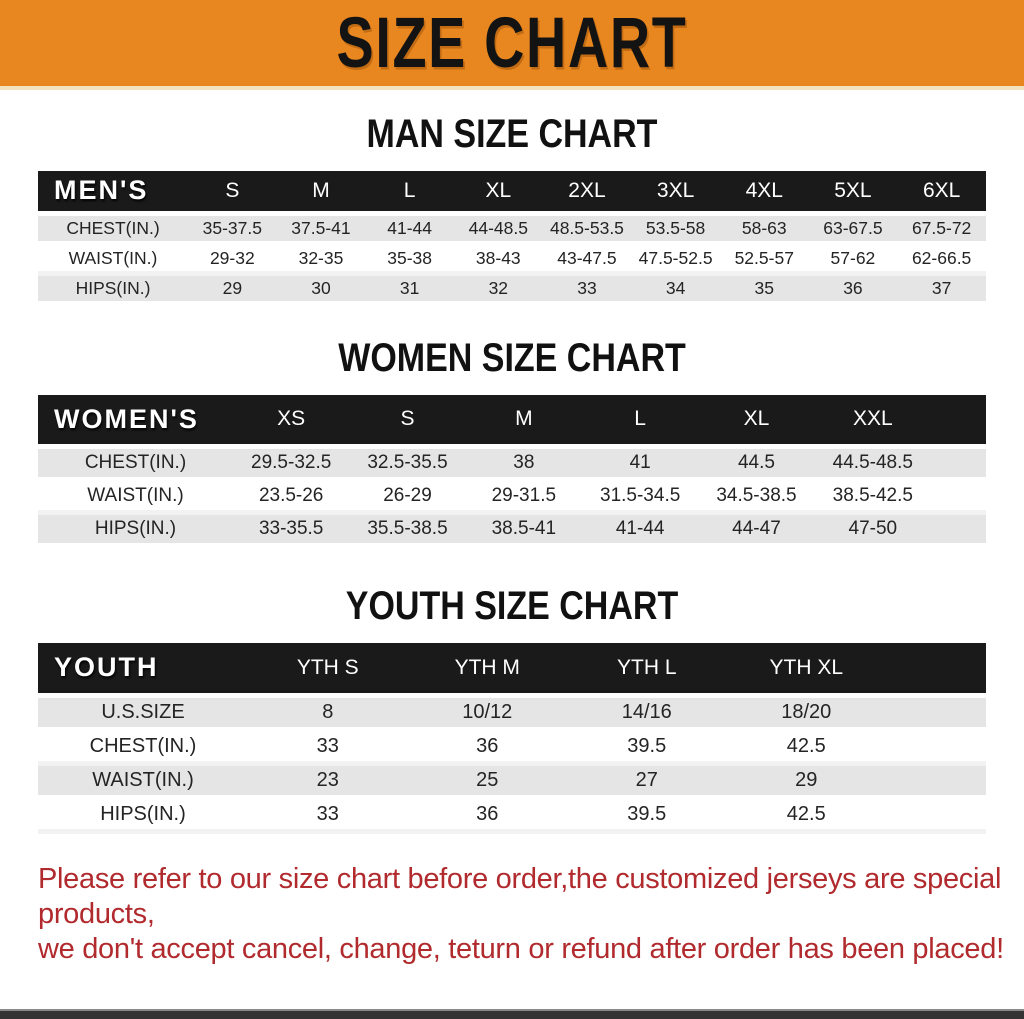  I want to click on measurement-row: HIPS(IN.) 29 30 31 32 33 34 35 36 37, so click(512, 289).